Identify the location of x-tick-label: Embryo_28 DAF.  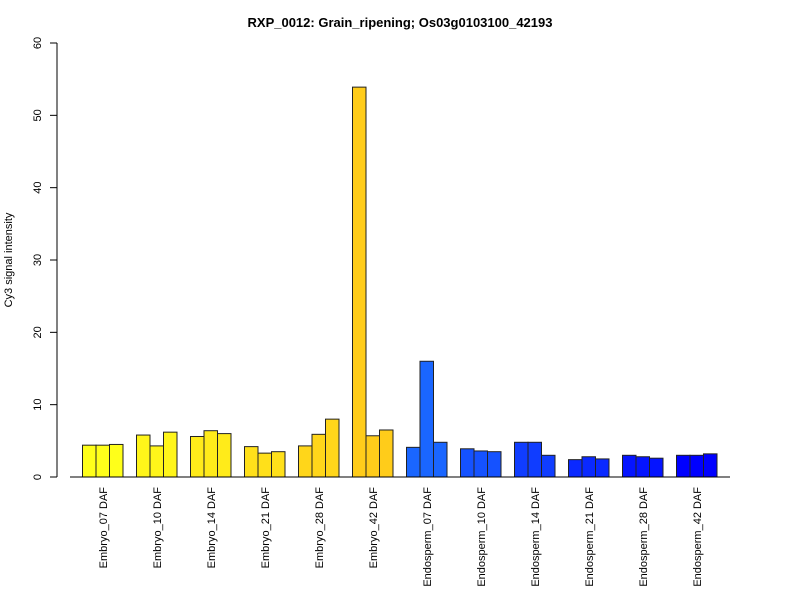
(320, 528).